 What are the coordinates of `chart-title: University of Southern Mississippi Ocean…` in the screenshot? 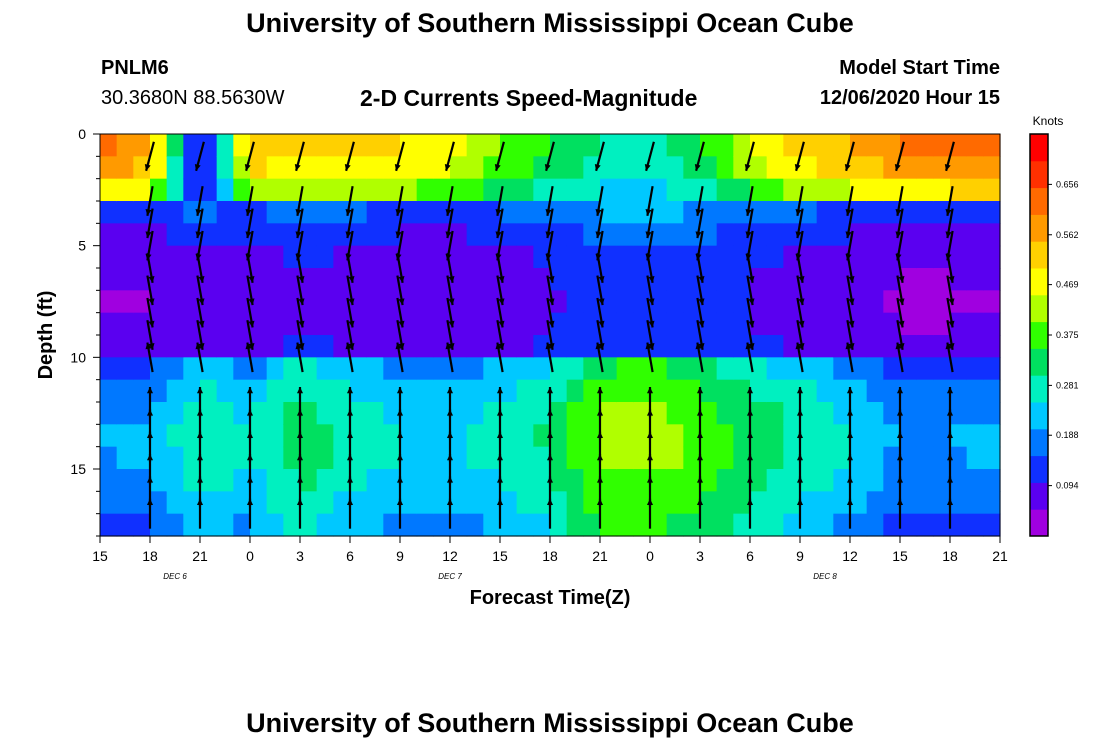 It's located at (550, 23).